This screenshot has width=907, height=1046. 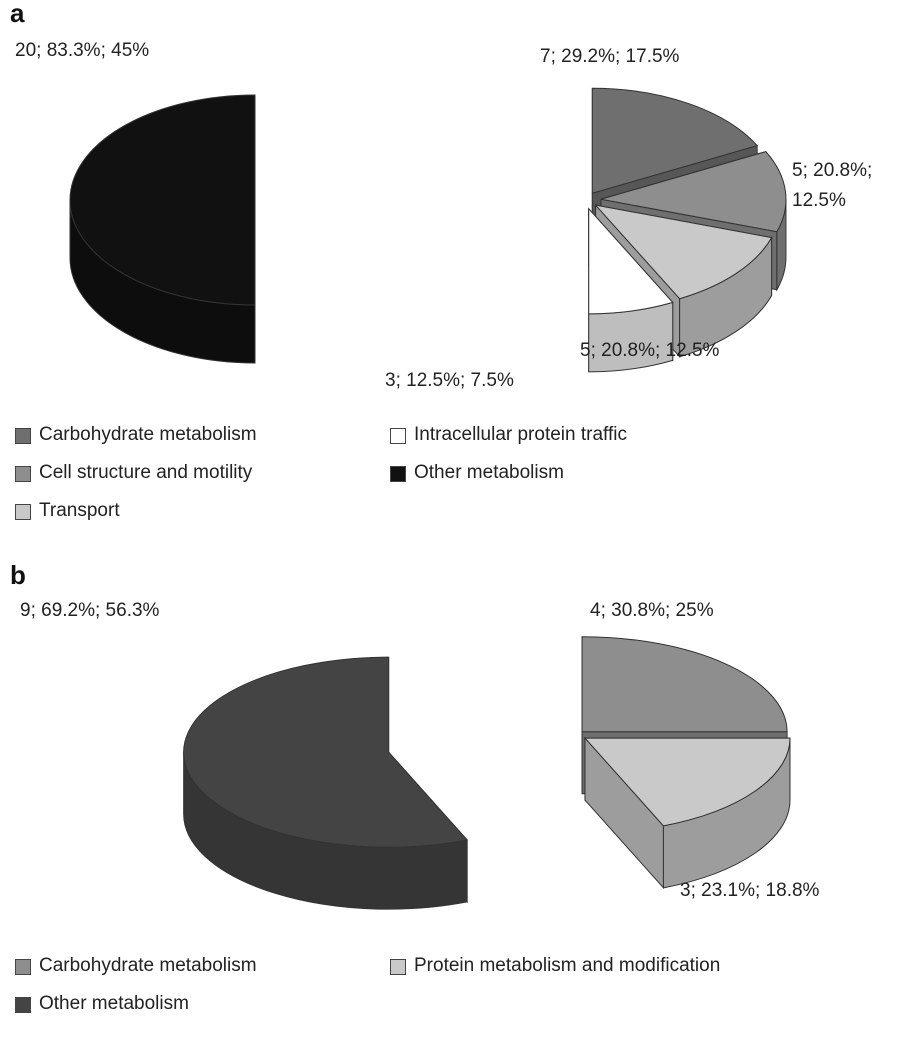 What do you see at coordinates (610, 56) in the screenshot?
I see `data-label: 7; 29.2%; 17.5%` at bounding box center [610, 56].